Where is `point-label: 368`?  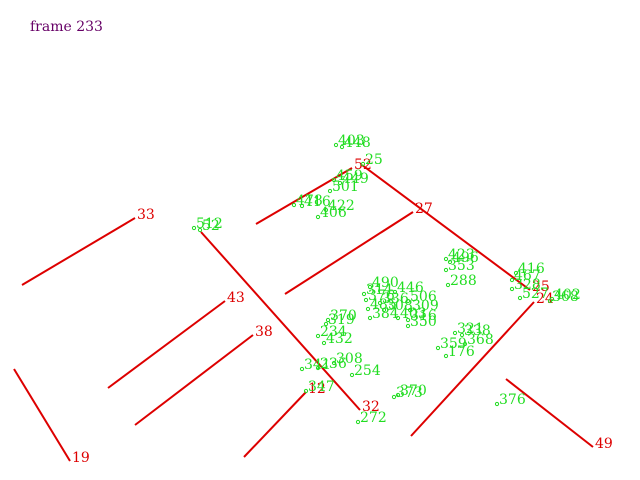 point-label: 368 is located at coordinates (480, 340).